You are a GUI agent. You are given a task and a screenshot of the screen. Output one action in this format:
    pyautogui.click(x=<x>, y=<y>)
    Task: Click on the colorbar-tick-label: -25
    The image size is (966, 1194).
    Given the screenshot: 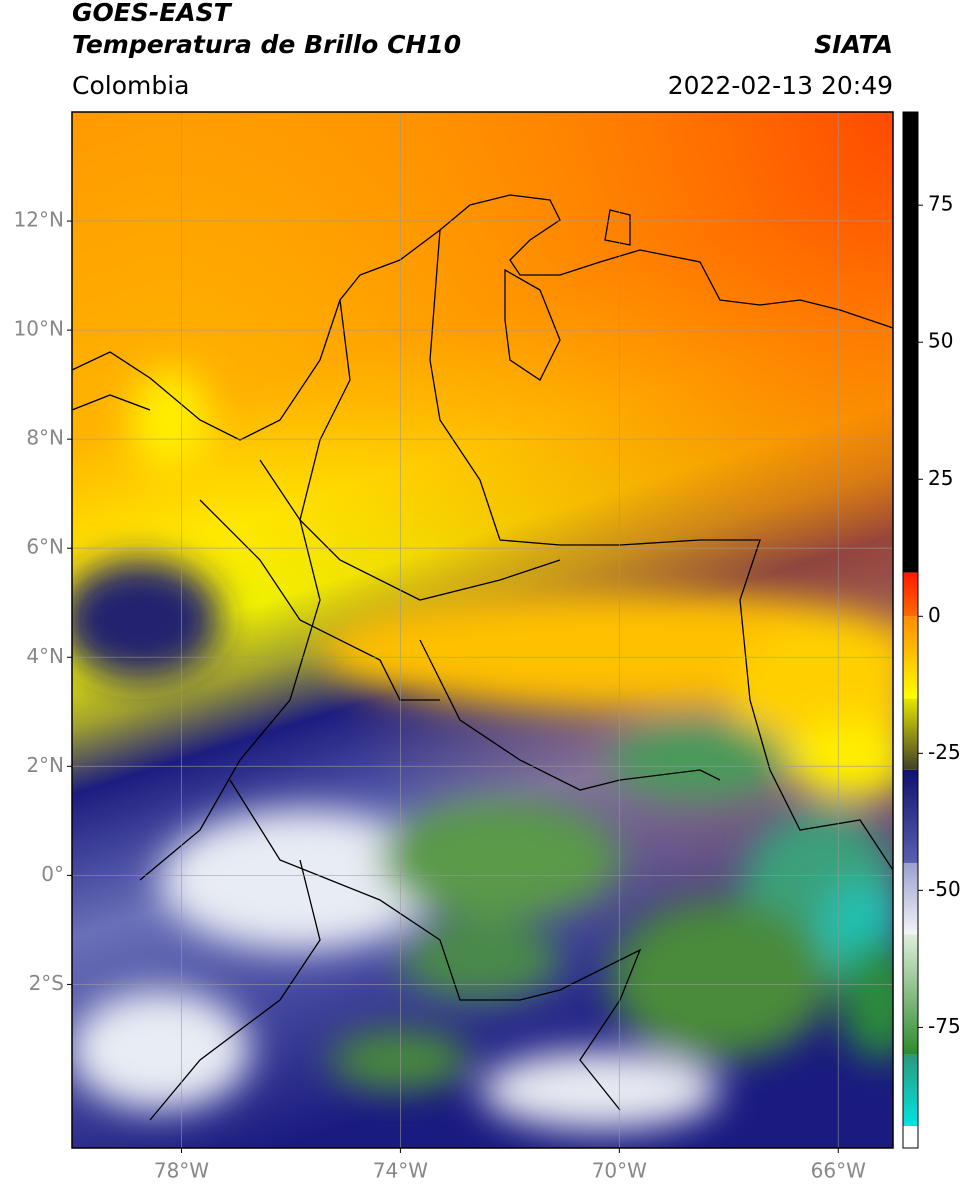 What is the action you would take?
    pyautogui.click(x=944, y=752)
    